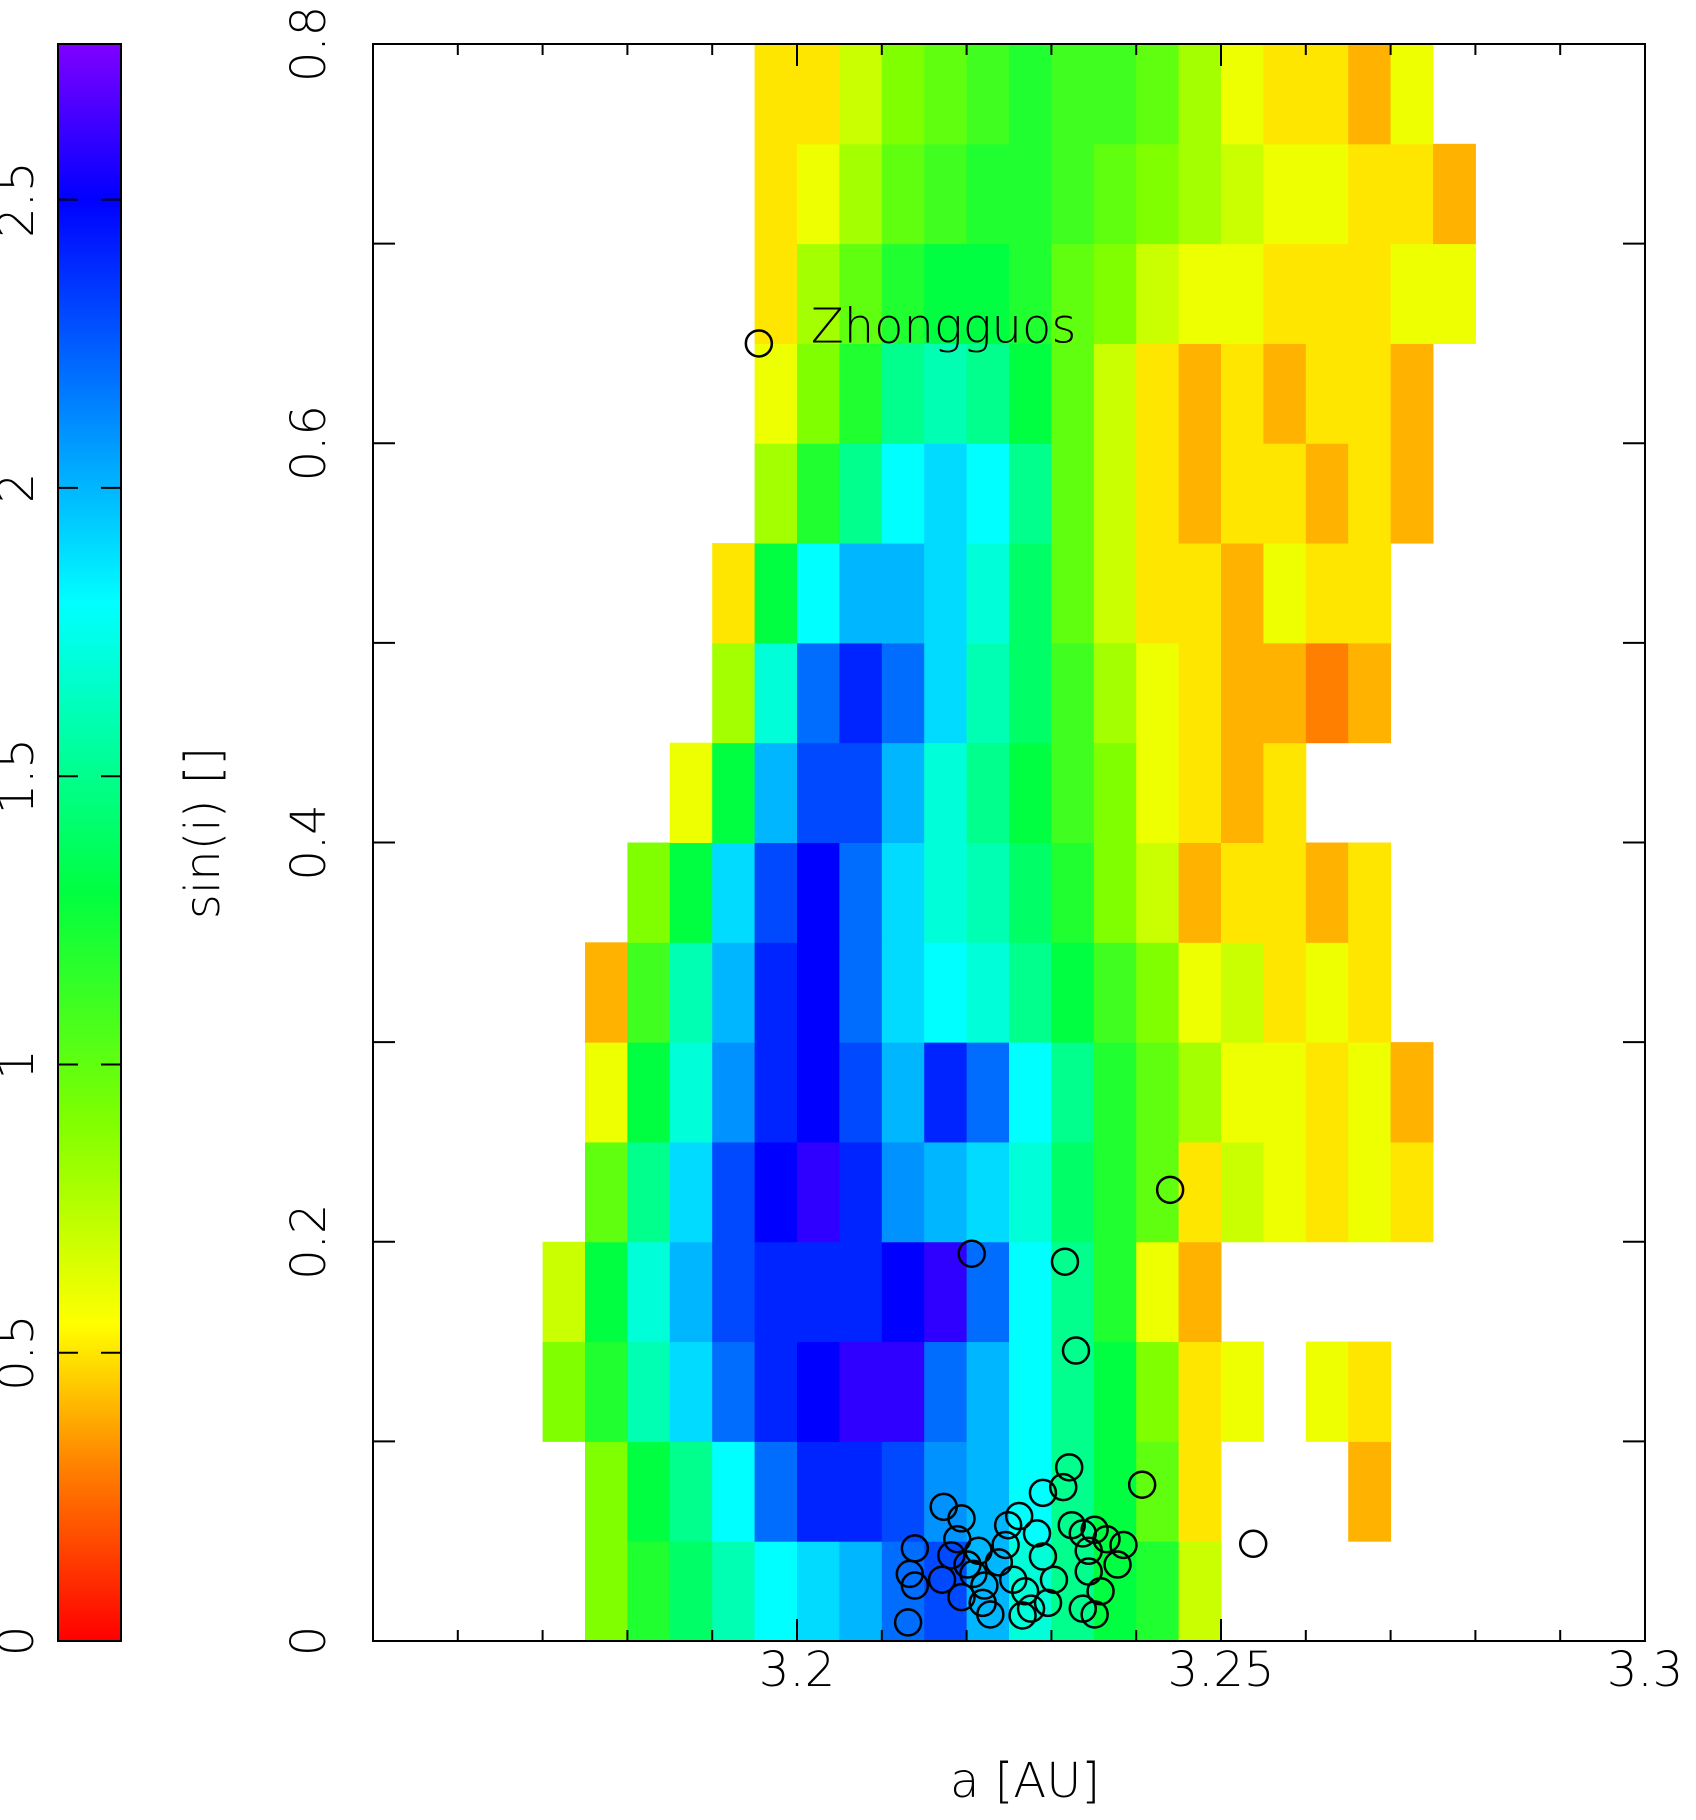  I want to click on x-tick-label: 3.3, so click(1645, 1670).